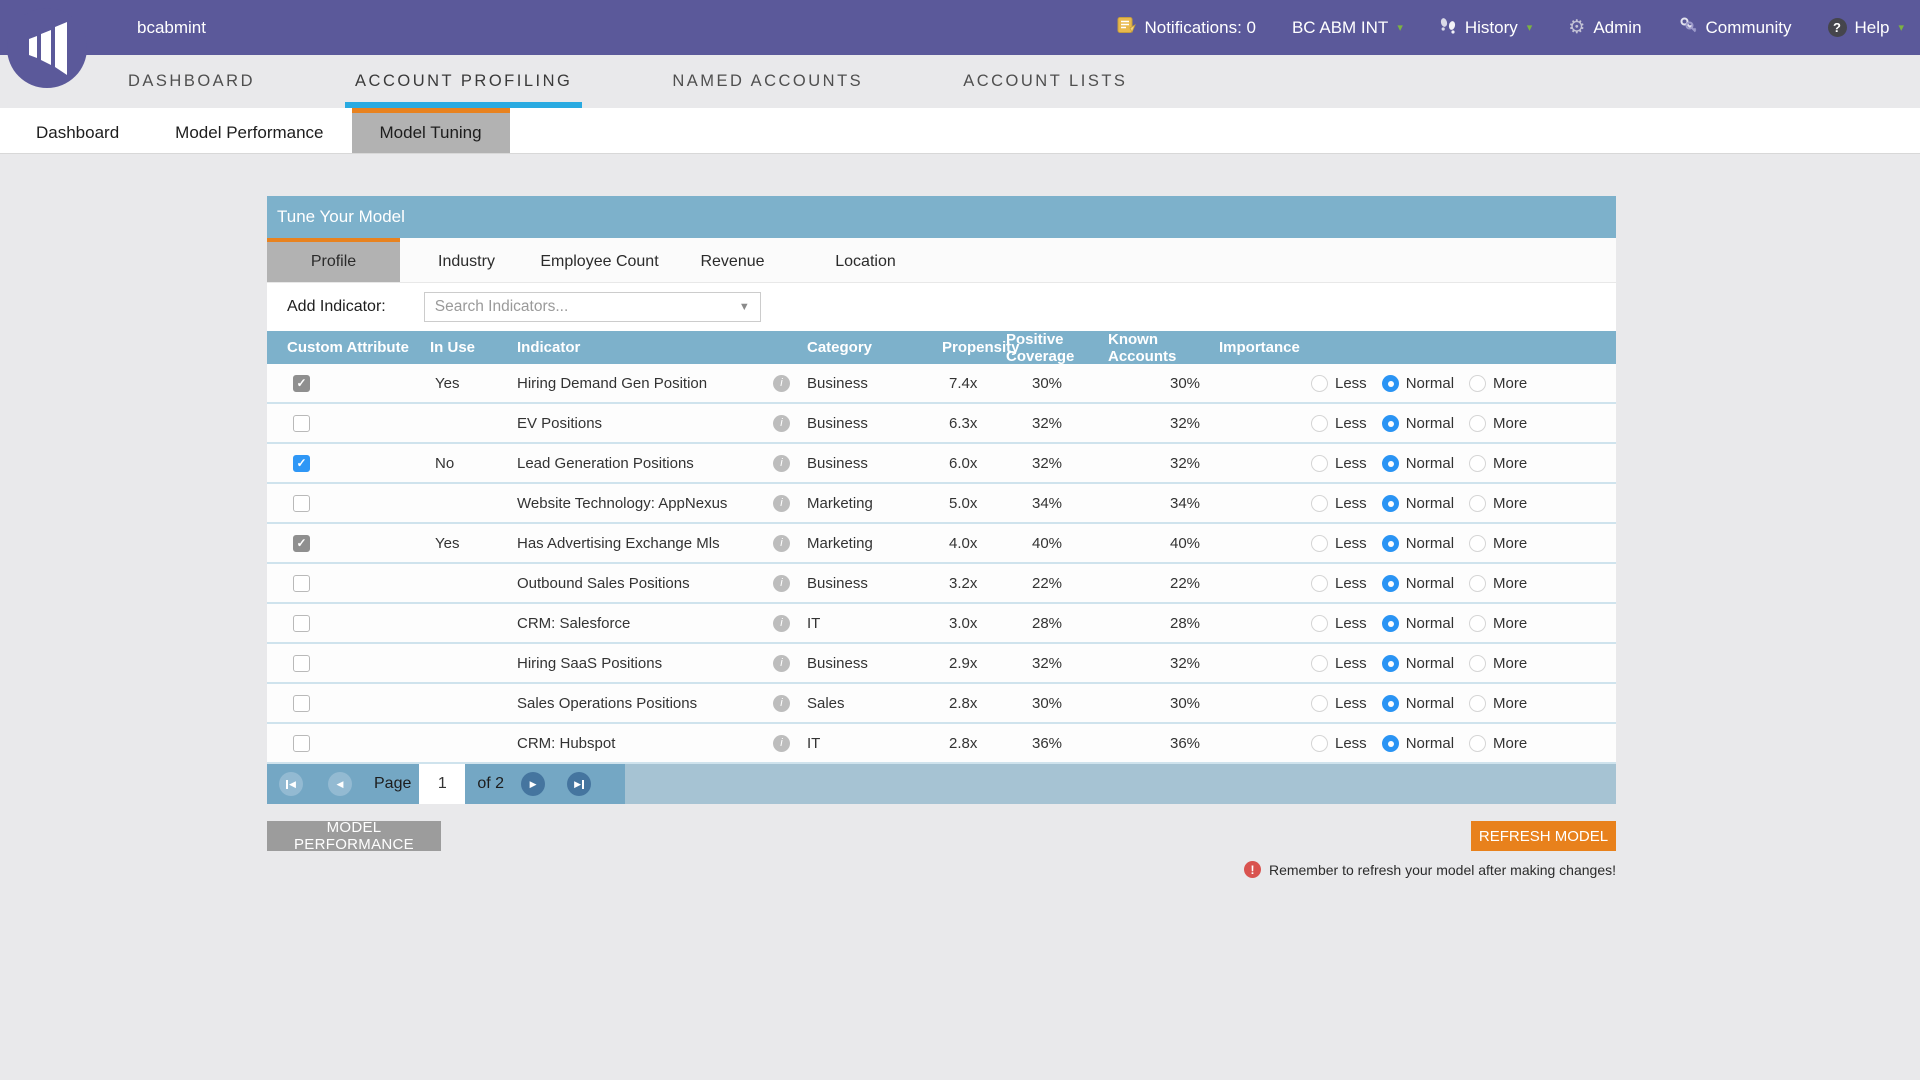 The image size is (1920, 1080). I want to click on notifications-button: Notifications: 0, so click(1186, 27).